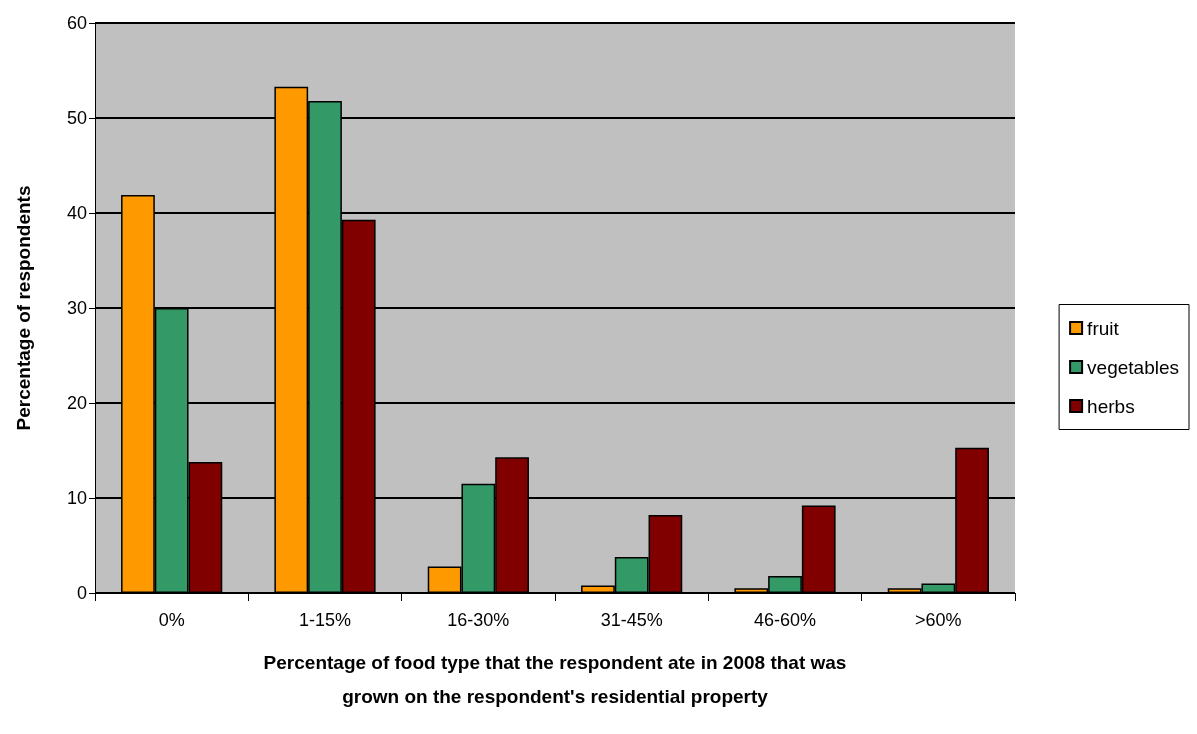 The image size is (1197, 734). What do you see at coordinates (76, 118) in the screenshot?
I see `y-tick-label: 50` at bounding box center [76, 118].